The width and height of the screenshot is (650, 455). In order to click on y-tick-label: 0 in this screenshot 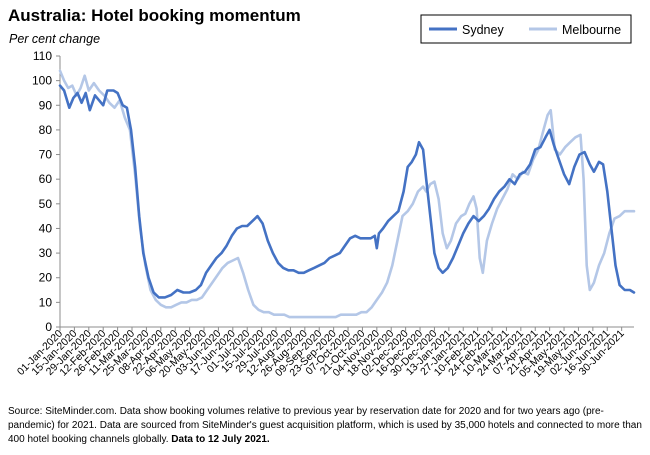, I will do `click(48, 327)`.